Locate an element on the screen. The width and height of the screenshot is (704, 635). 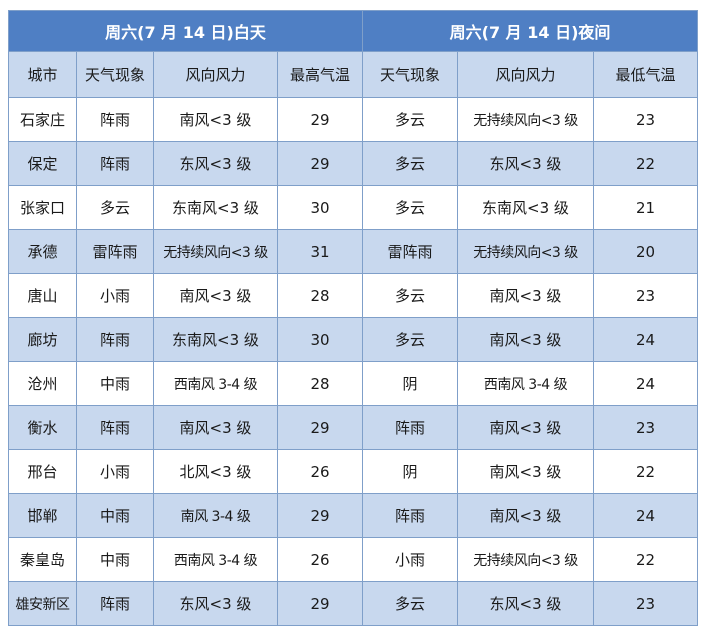
city-cell: 邯郸 is located at coordinates (42, 515).